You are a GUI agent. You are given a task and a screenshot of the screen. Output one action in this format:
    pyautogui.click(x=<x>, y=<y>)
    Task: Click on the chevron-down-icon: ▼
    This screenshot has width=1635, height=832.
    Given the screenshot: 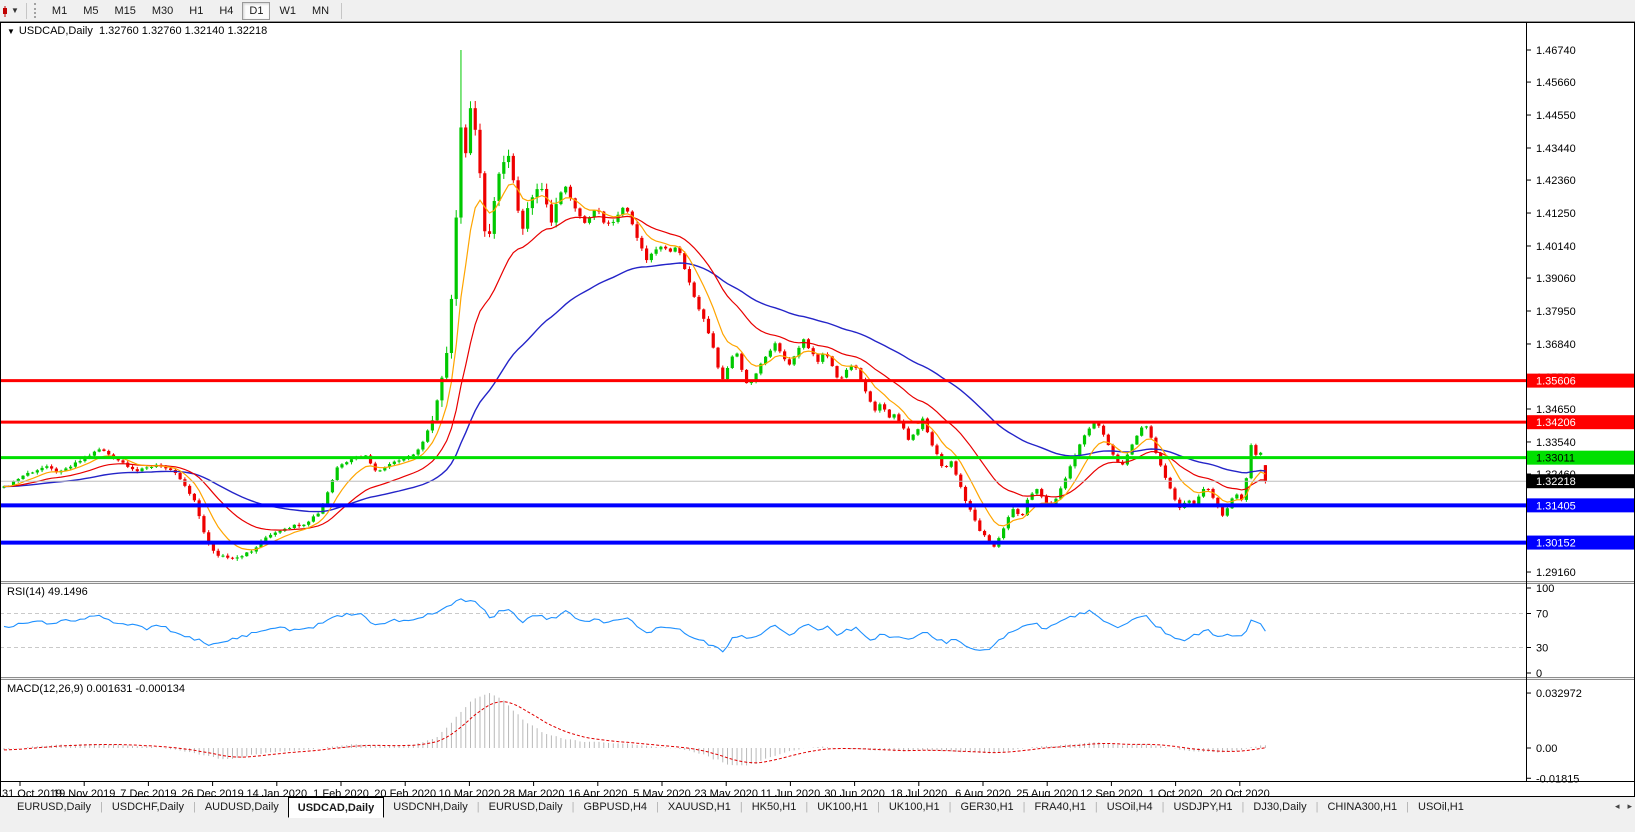 What is the action you would take?
    pyautogui.click(x=15, y=10)
    